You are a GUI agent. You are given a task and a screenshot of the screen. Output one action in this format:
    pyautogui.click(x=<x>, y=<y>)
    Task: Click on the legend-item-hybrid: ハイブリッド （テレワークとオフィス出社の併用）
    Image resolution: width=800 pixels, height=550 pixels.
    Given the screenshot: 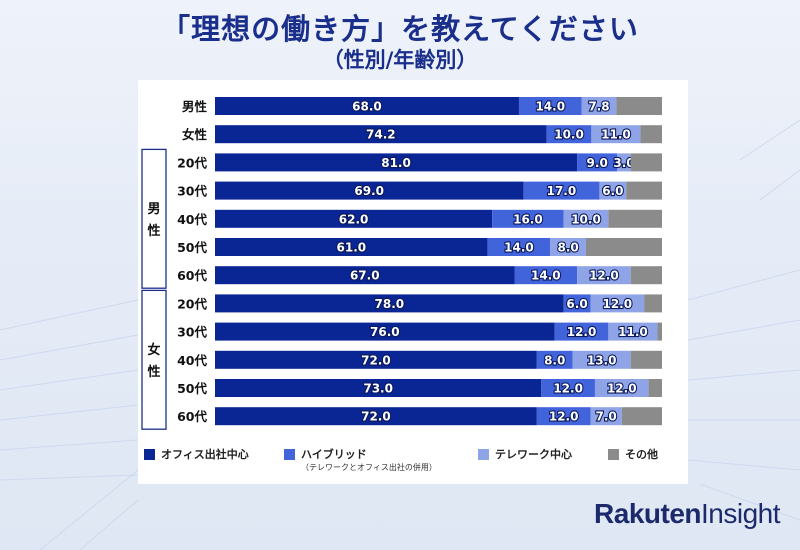 What is the action you would take?
    pyautogui.click(x=360, y=460)
    